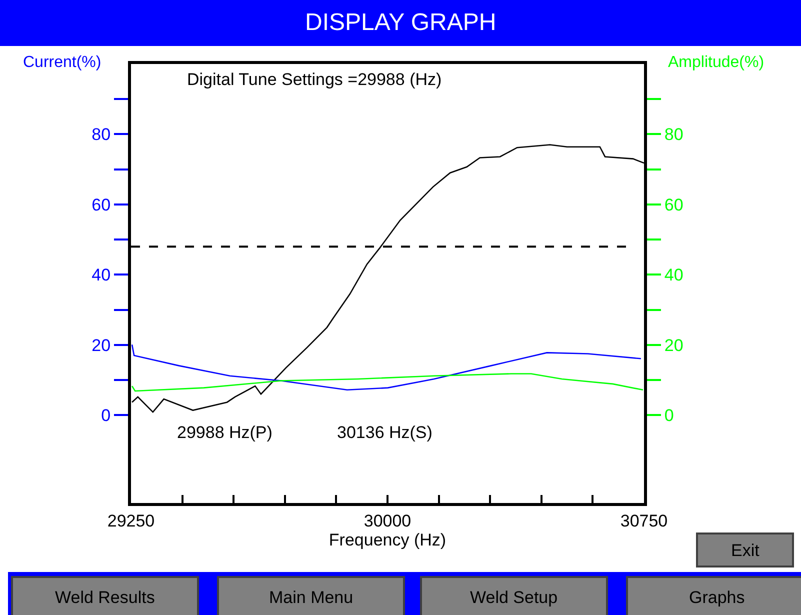 This screenshot has height=615, width=801. I want to click on text: Main Menu, so click(311, 597).